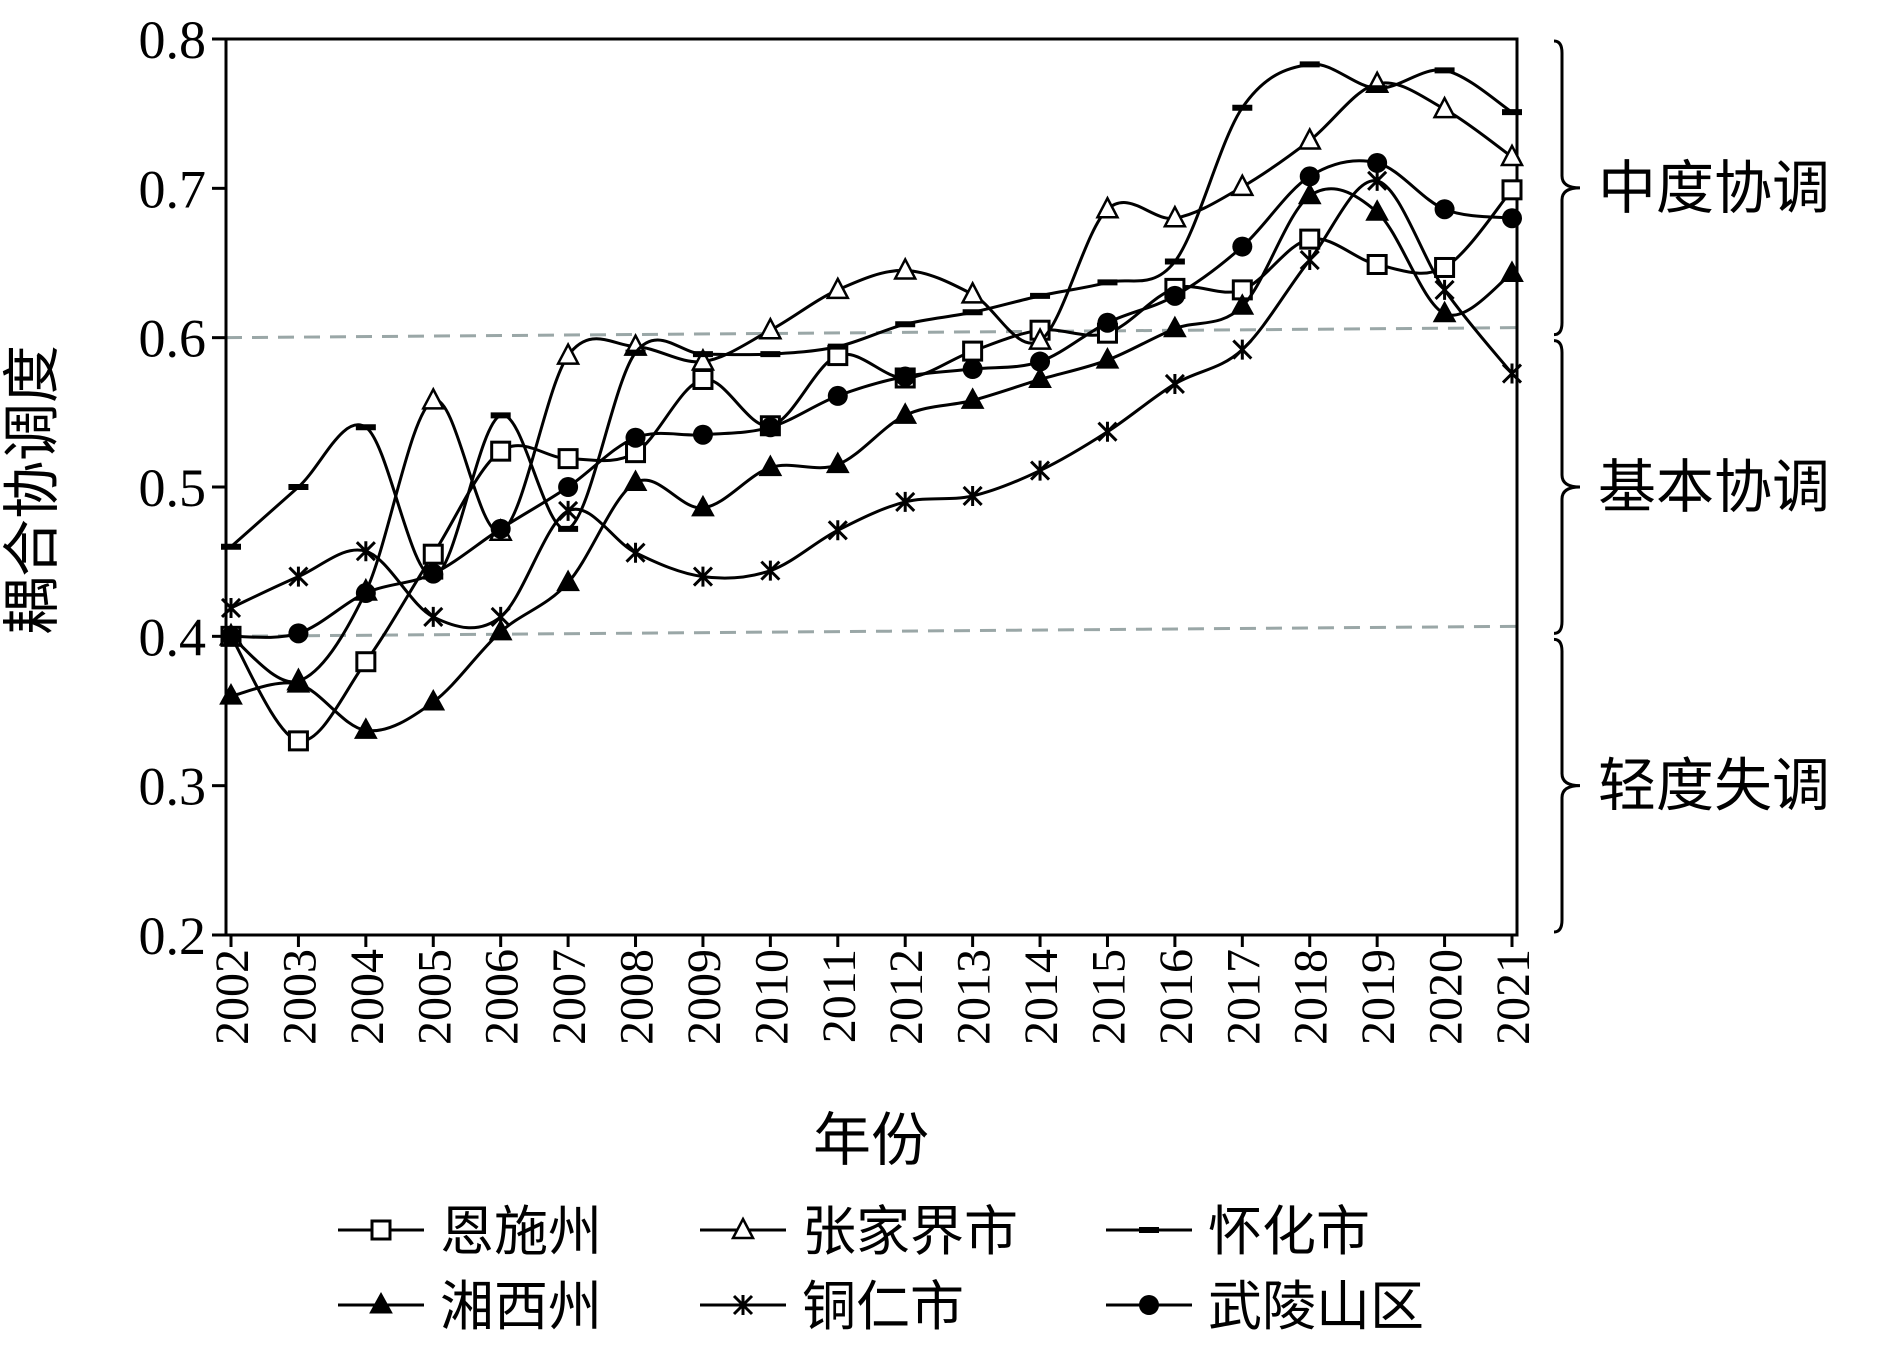 This screenshot has height=1349, width=1883. What do you see at coordinates (637, 997) in the screenshot?
I see `x-tick-label: 2008` at bounding box center [637, 997].